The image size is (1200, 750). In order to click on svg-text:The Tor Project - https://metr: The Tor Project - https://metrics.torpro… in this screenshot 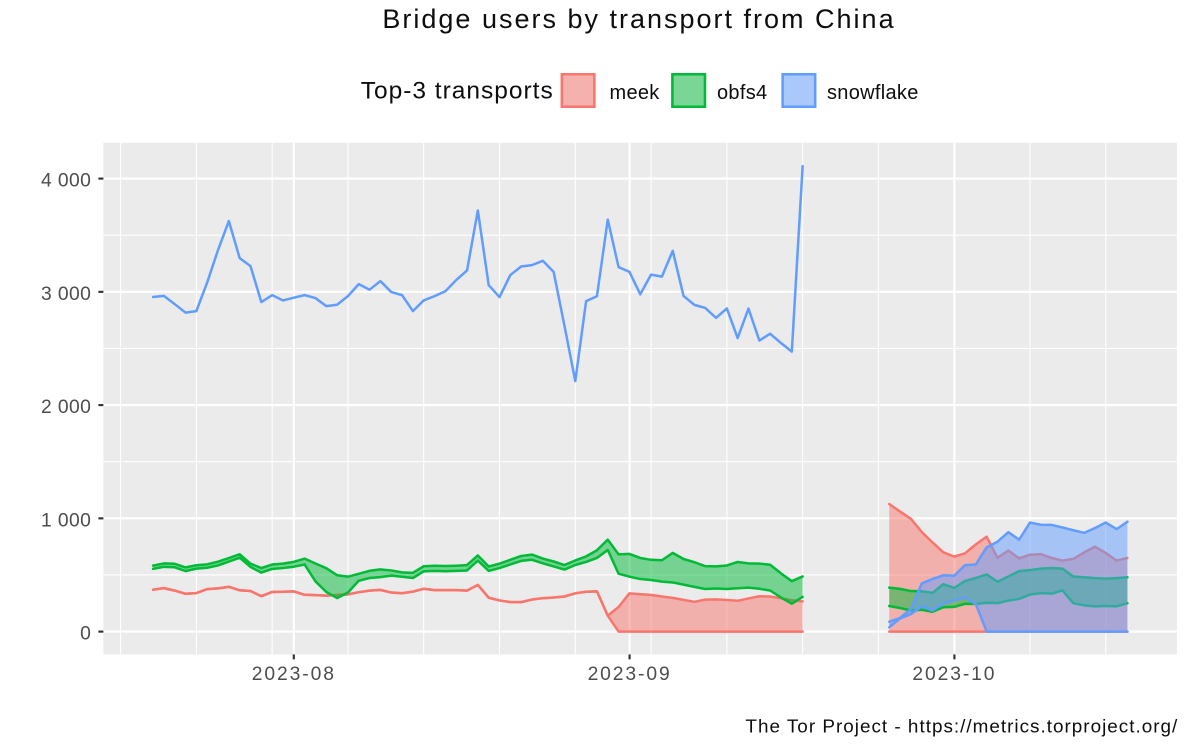, I will do `click(961, 727)`.